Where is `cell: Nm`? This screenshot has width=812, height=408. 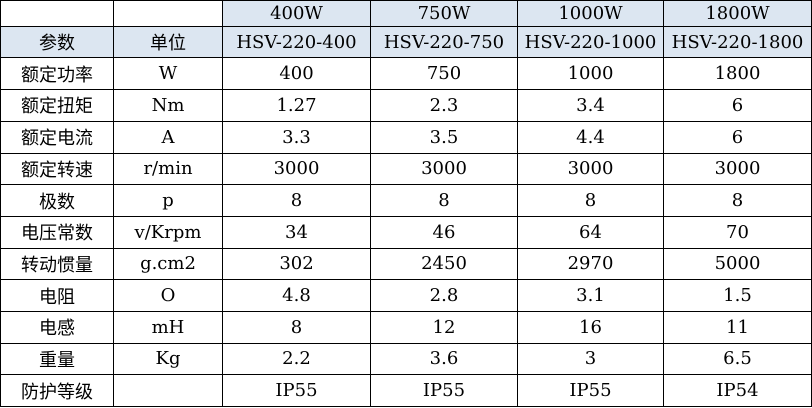 cell: Nm is located at coordinates (168, 105).